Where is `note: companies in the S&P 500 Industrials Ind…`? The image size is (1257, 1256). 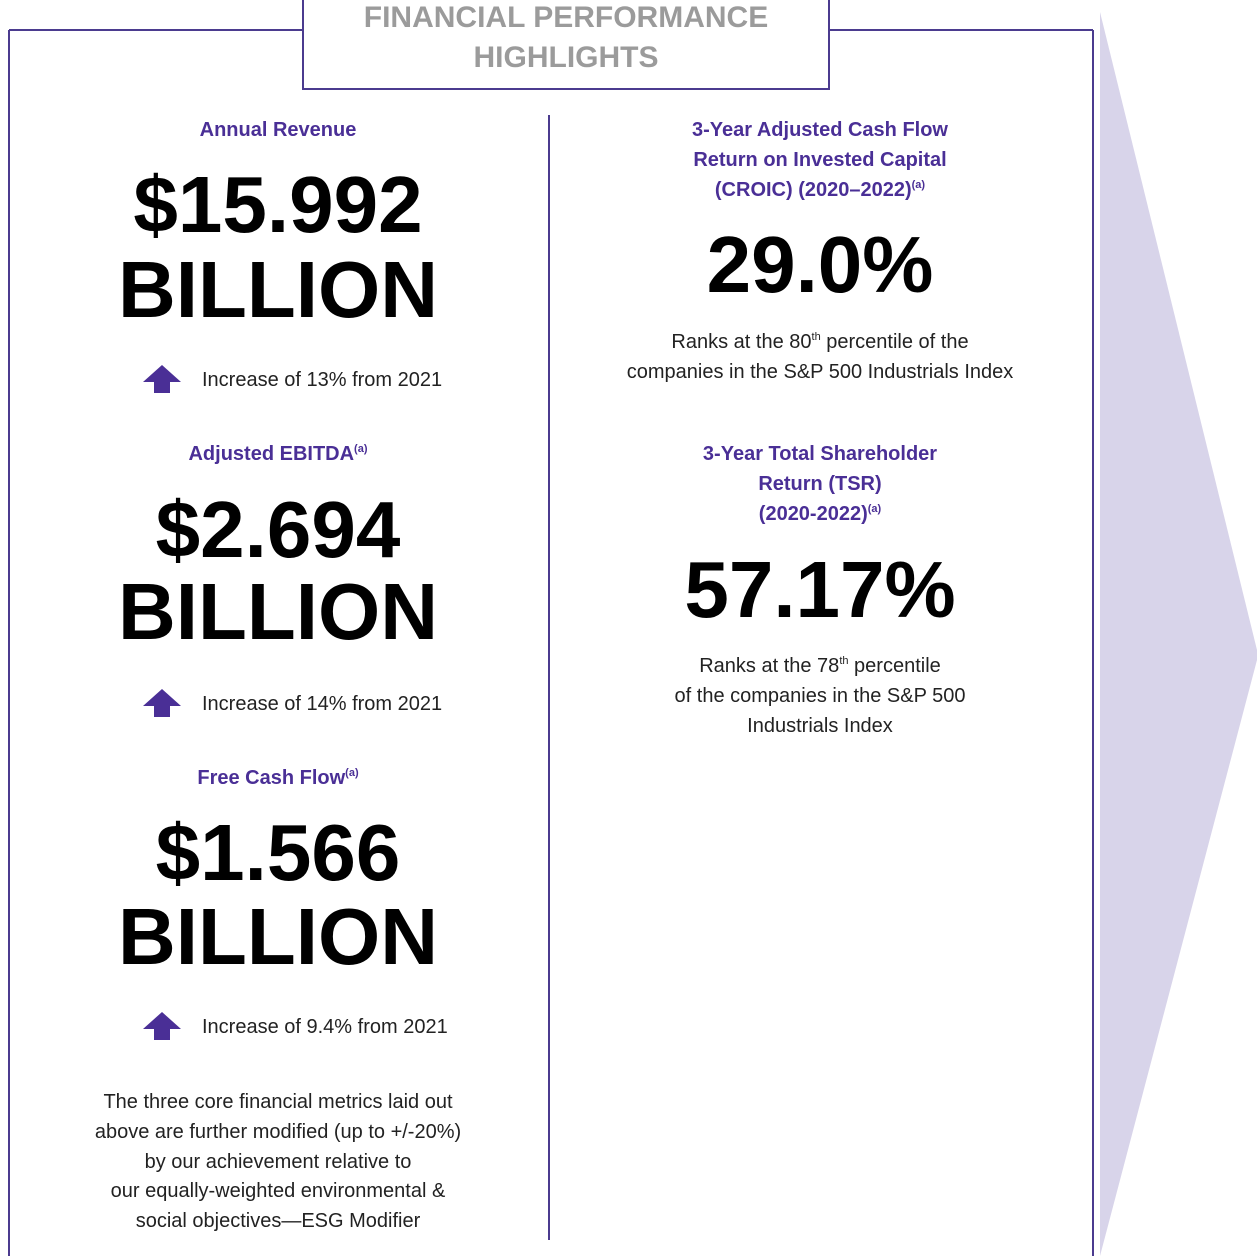 note: companies in the S&P 500 Industrials Ind… is located at coordinates (820, 372).